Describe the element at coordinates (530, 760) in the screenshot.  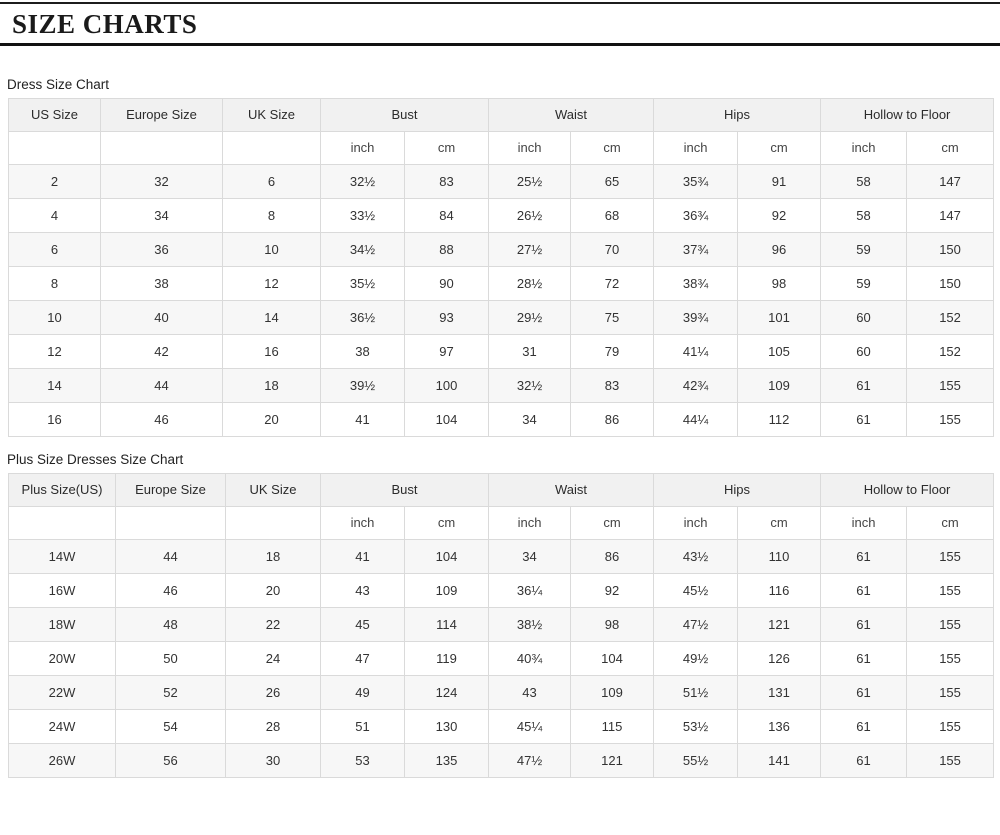
I see `table-cell: 47½` at that location.